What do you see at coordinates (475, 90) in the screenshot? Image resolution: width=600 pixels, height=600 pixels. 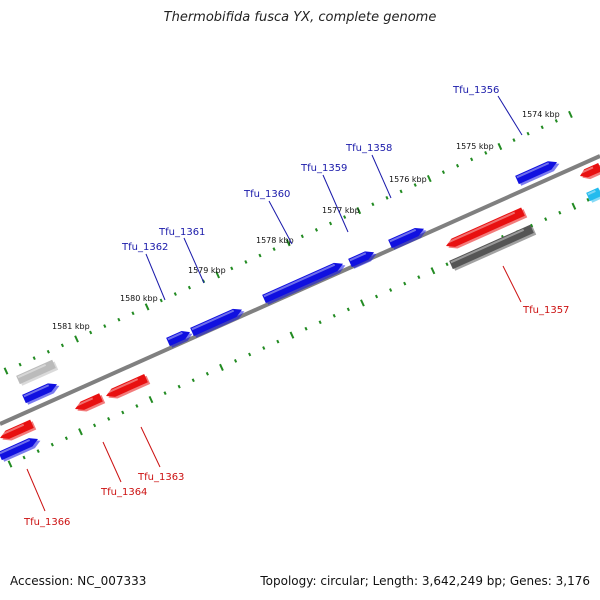 I see `gene-label-tfu-1356: Tfu_1356` at bounding box center [475, 90].